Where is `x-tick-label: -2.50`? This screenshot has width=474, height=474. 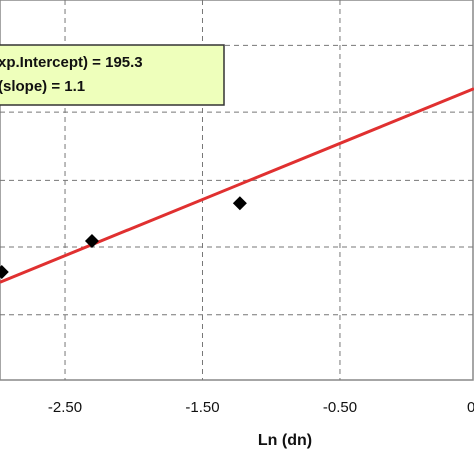 x-tick-label: -2.50 is located at coordinates (65, 407).